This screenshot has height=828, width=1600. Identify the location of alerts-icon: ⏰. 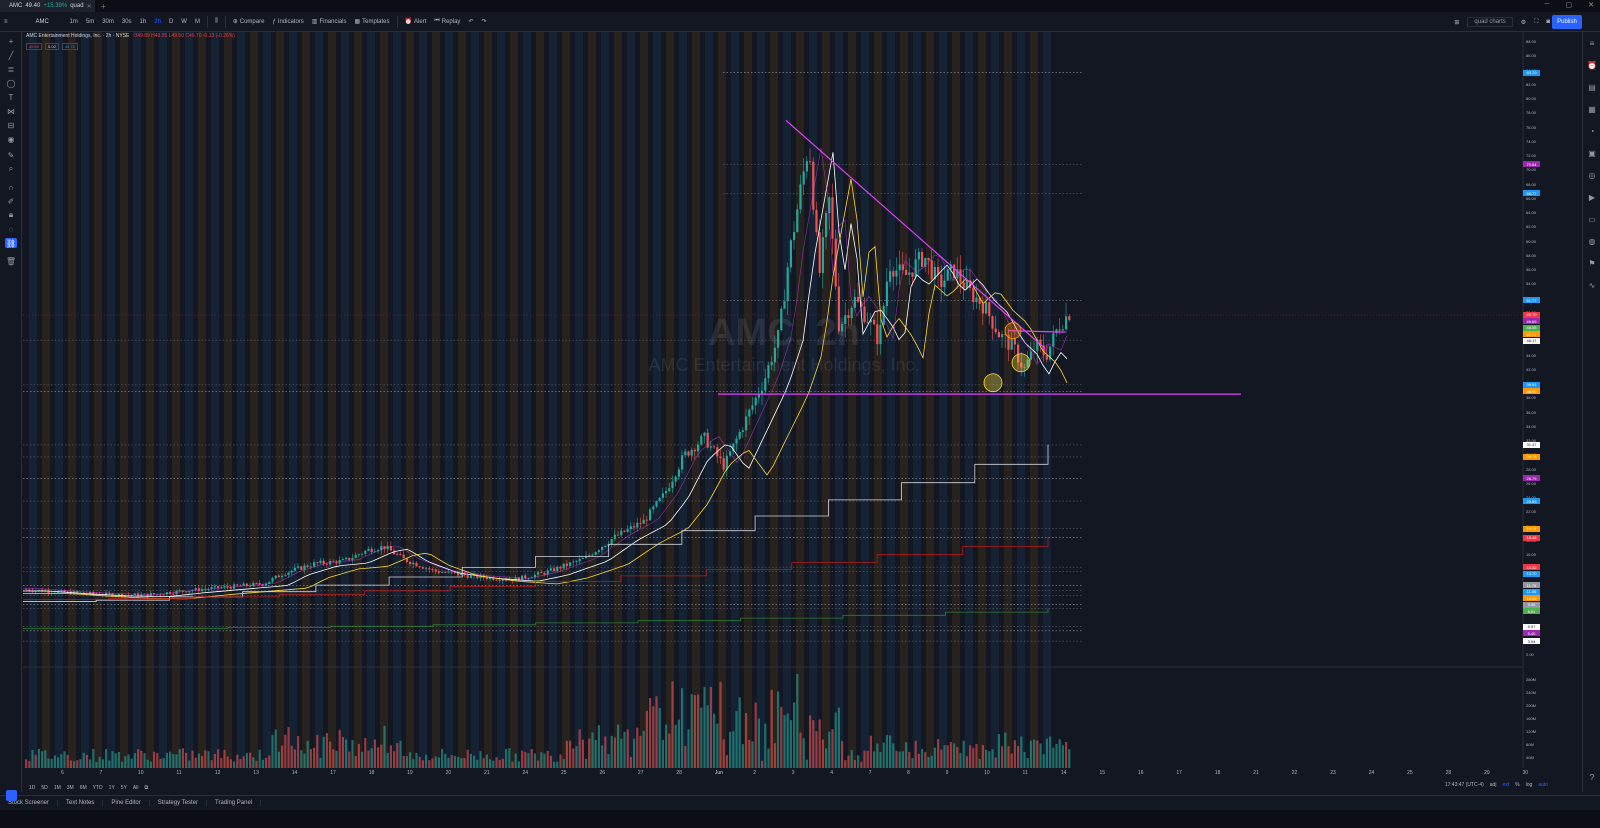
(1592, 65).